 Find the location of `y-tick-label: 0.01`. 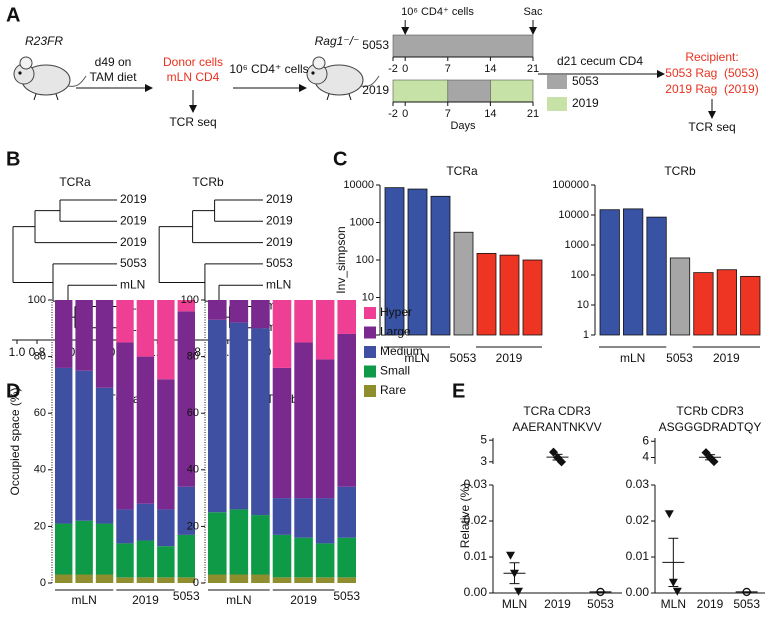

y-tick-label: 0.01 is located at coordinates (476, 556).